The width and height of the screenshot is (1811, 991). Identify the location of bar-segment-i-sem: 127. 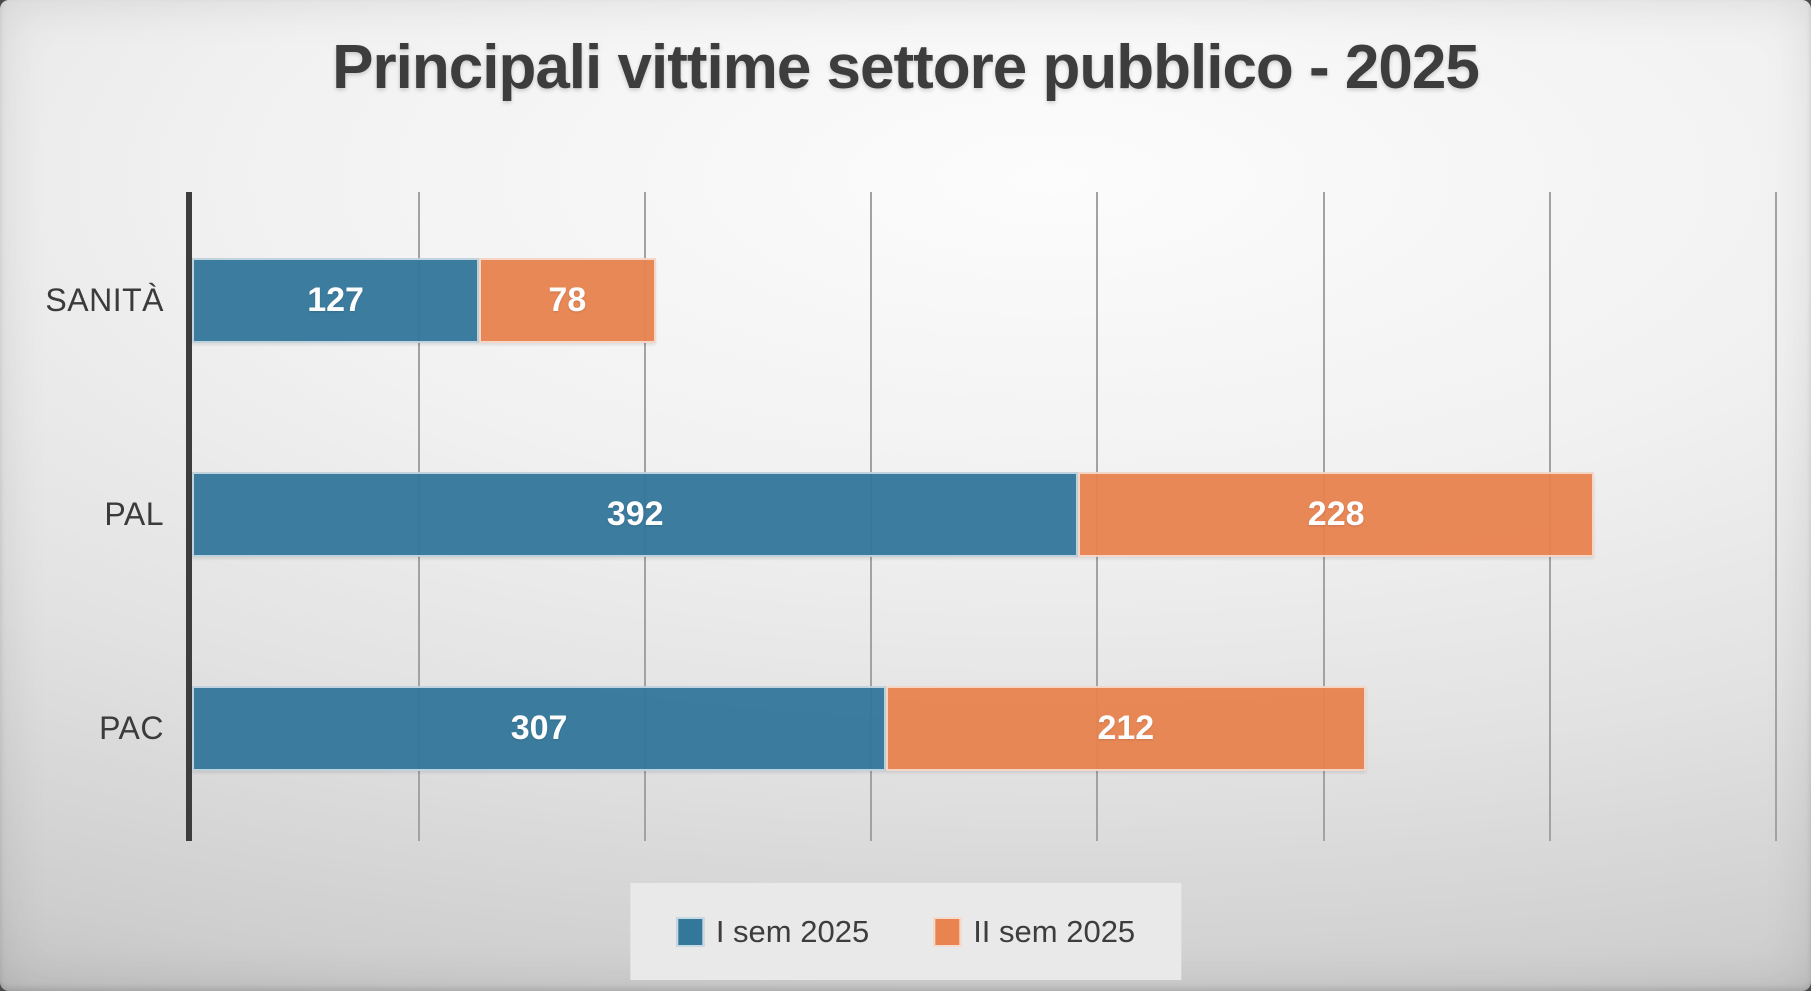
(336, 300).